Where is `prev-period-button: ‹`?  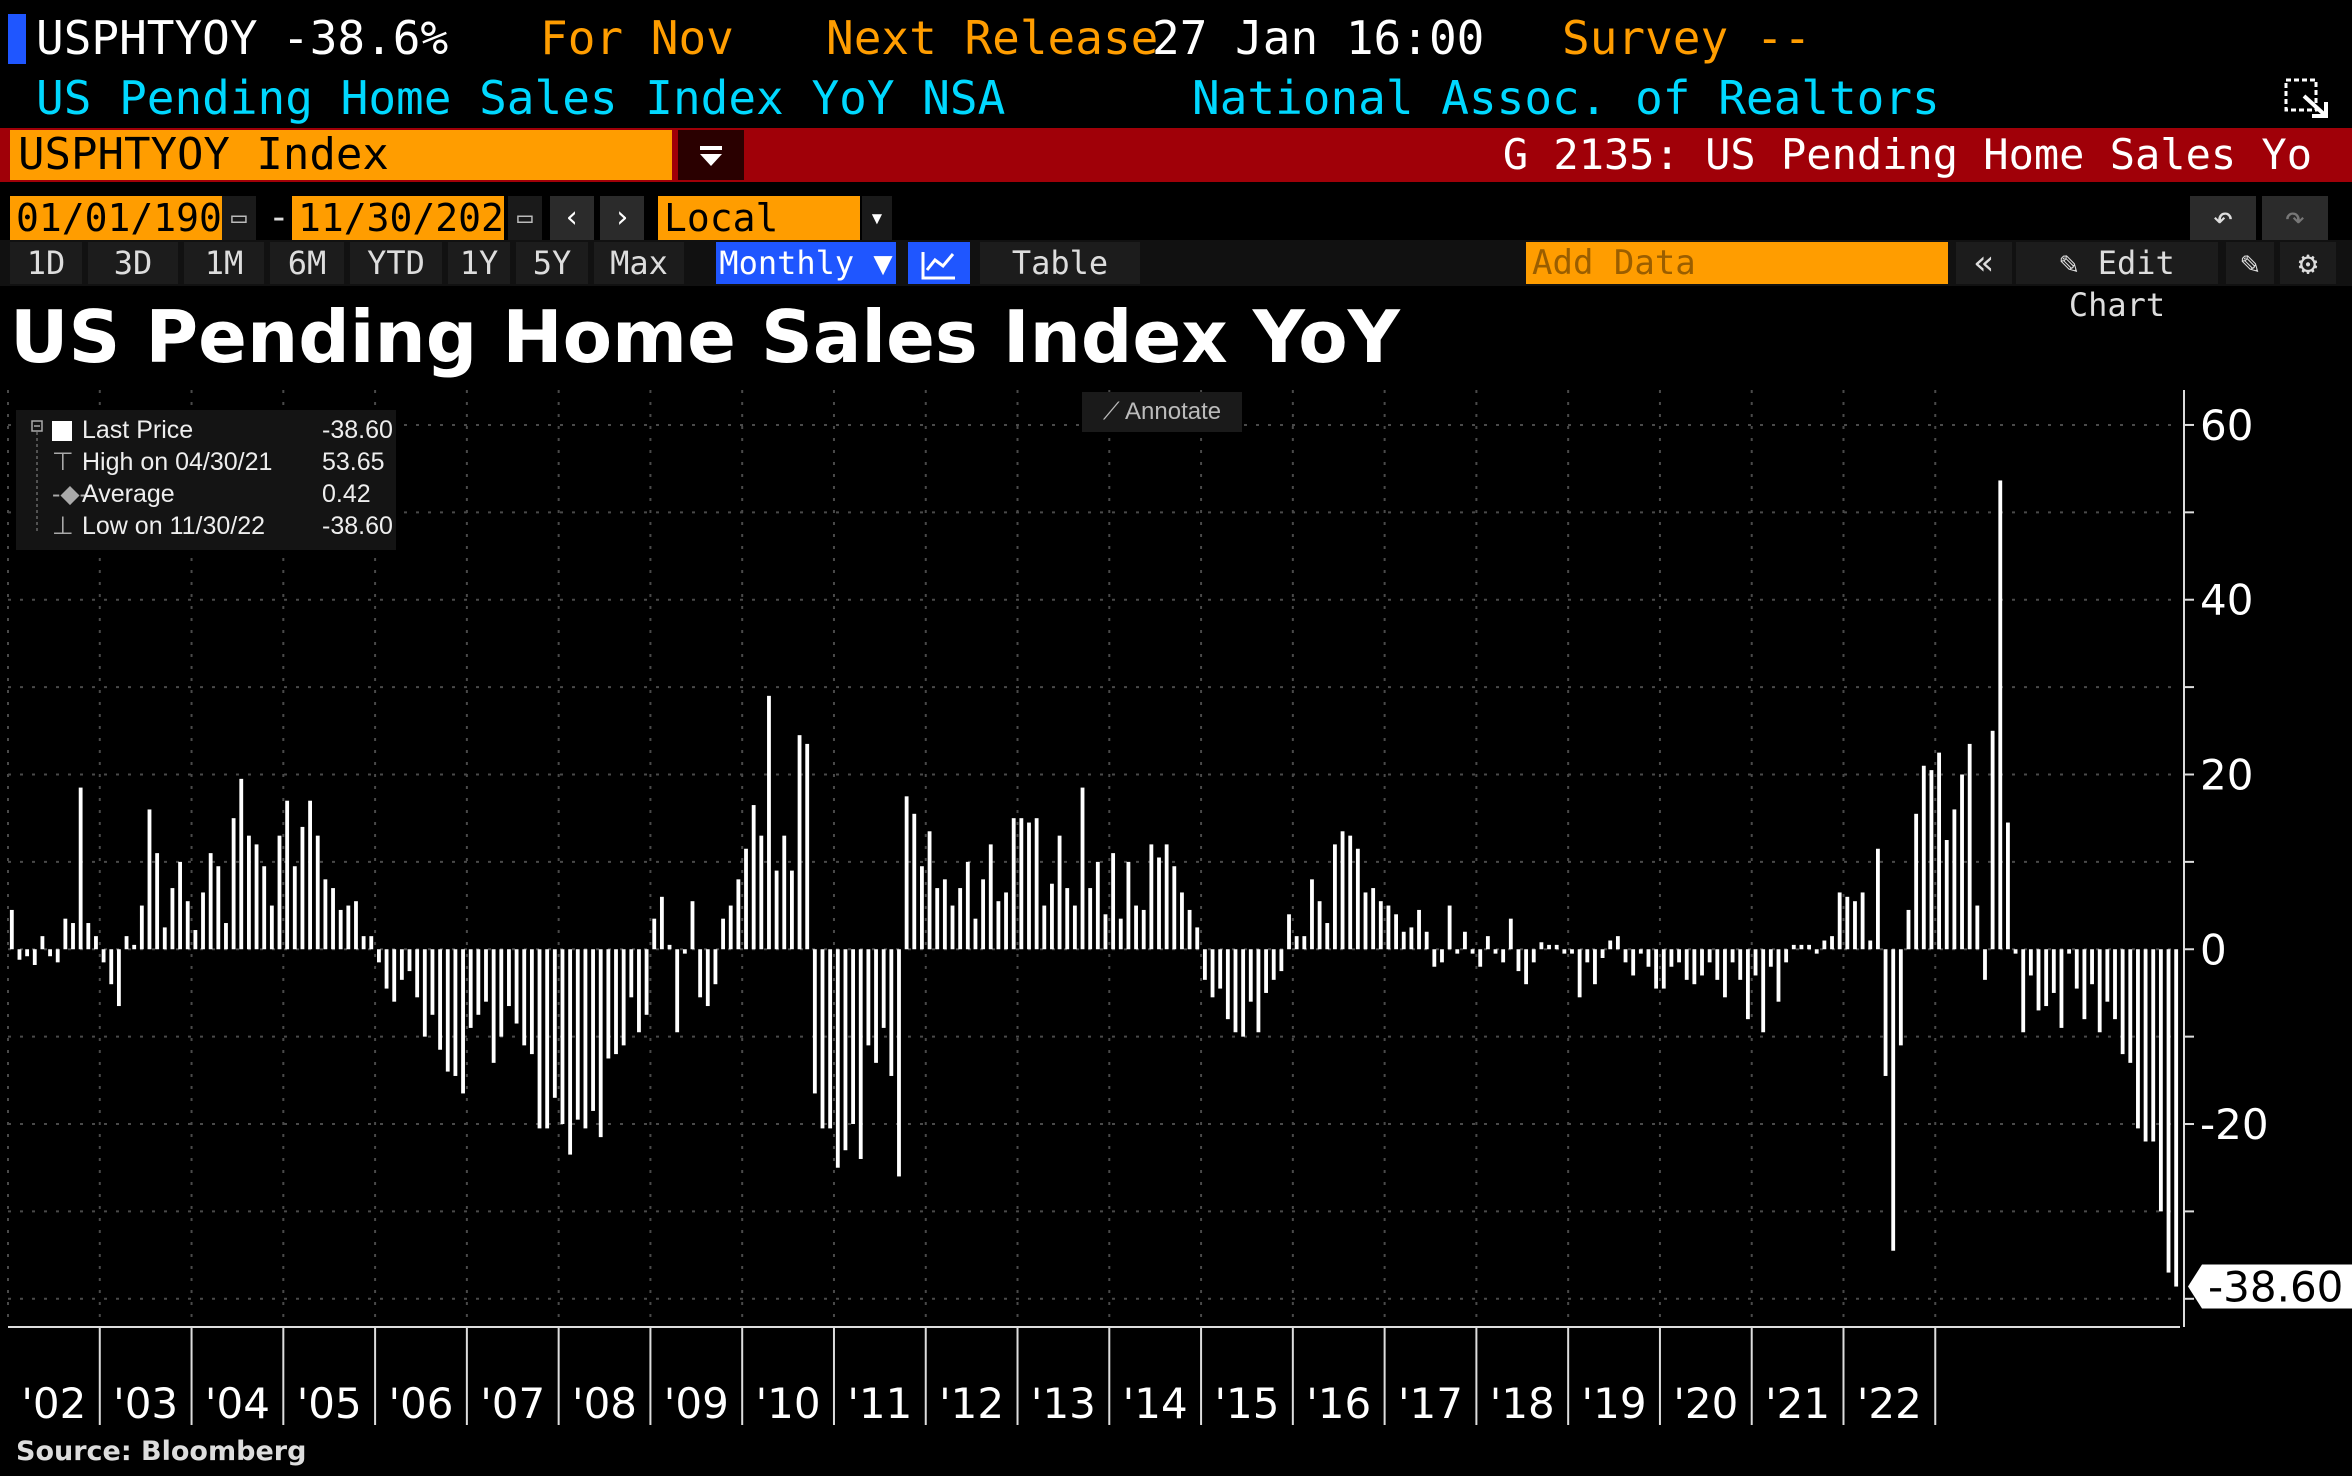
prev-period-button: ‹ is located at coordinates (572, 218).